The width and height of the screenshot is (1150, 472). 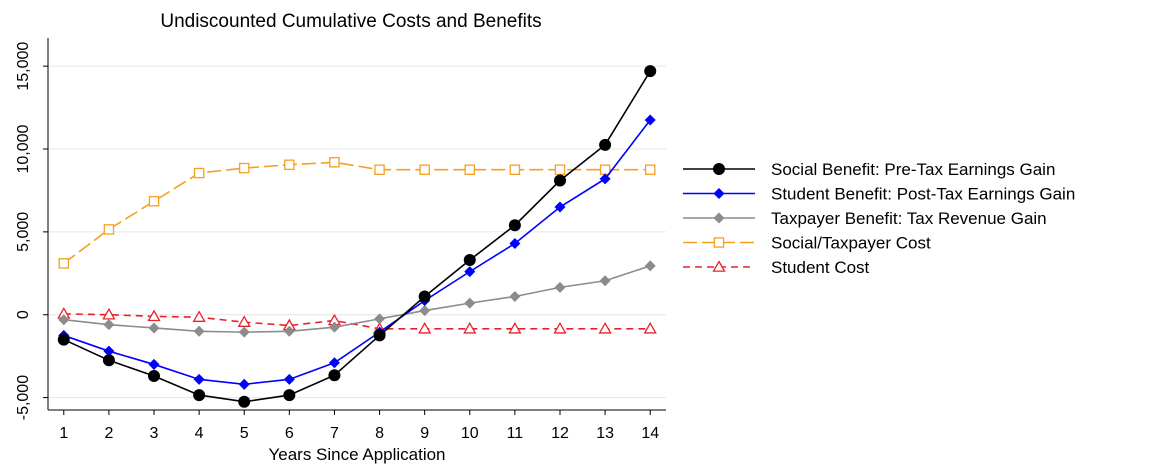 I want to click on x-tick-label: 3, so click(x=154, y=433).